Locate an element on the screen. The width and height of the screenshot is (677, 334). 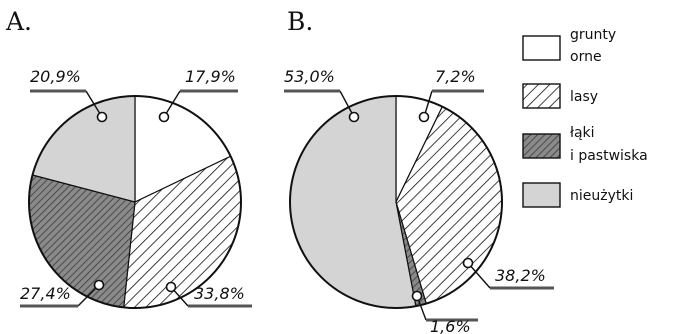
pie-a-dot-lasy is located at coordinates (171, 287).